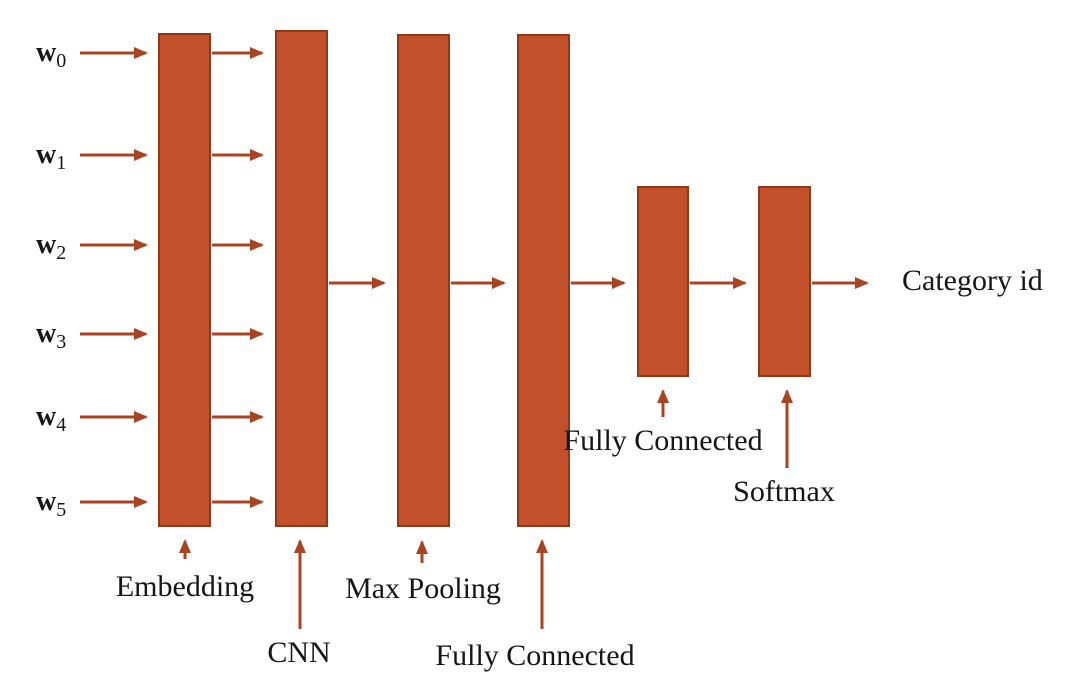 The width and height of the screenshot is (1072, 690). Describe the element at coordinates (184, 280) in the screenshot. I see `embedding-bar` at that location.